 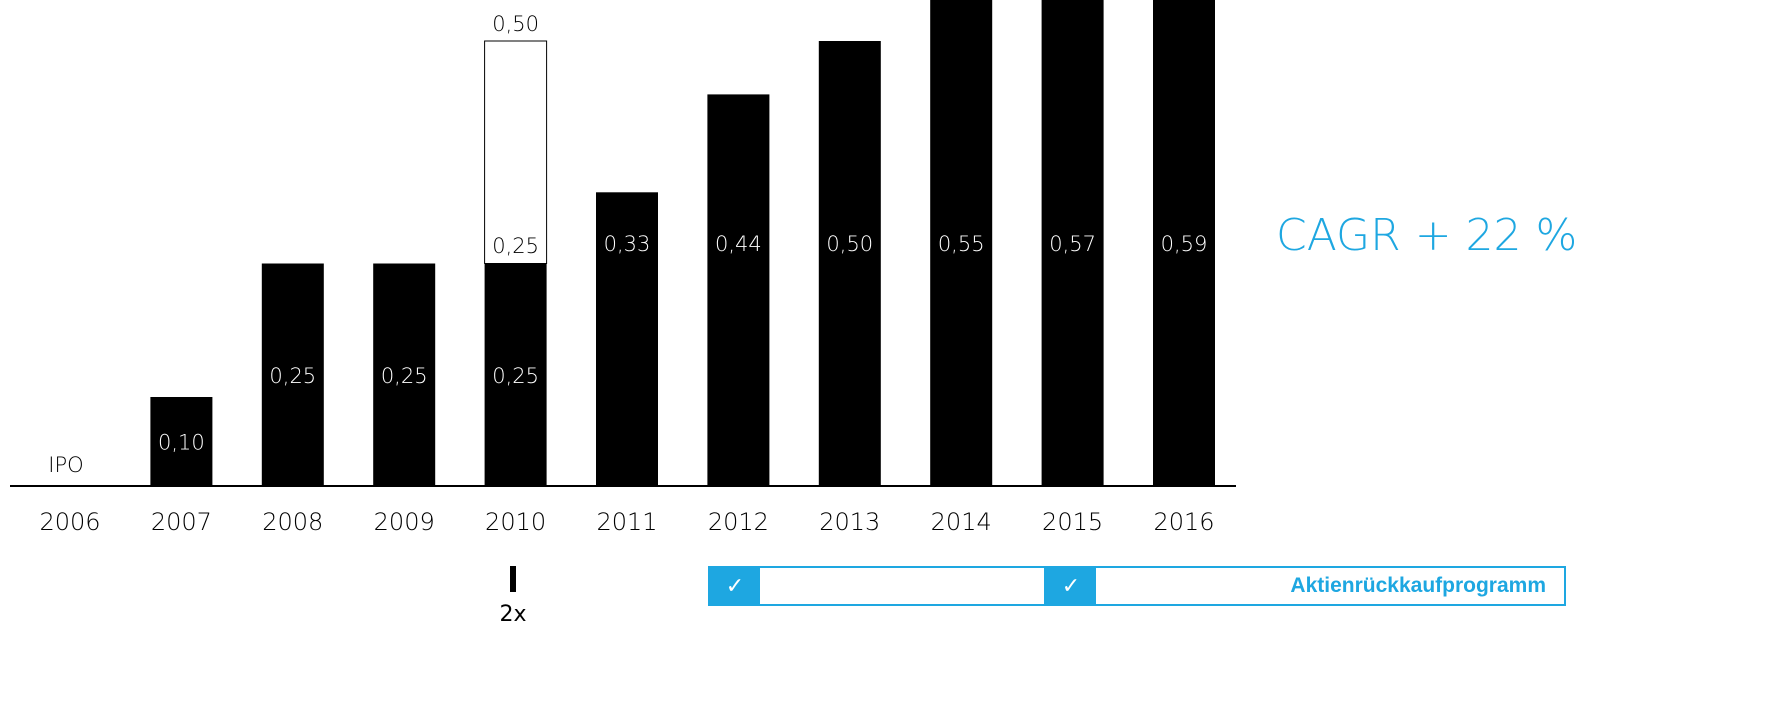 I want to click on bar-value-label: 0,33, so click(x=627, y=244).